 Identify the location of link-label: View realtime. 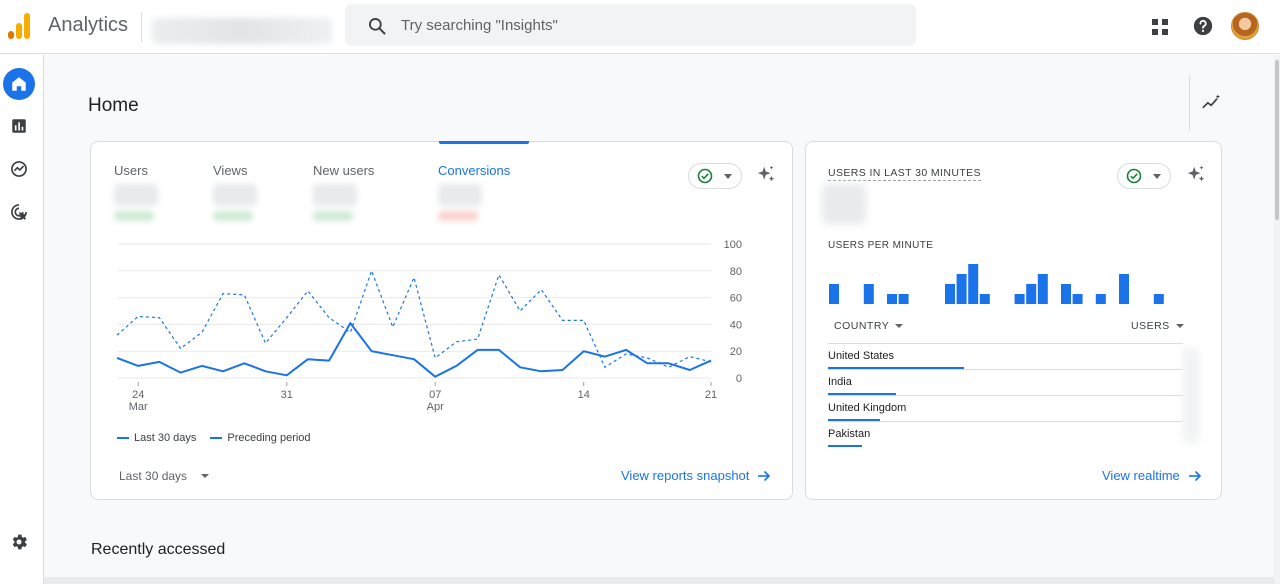
(1141, 475).